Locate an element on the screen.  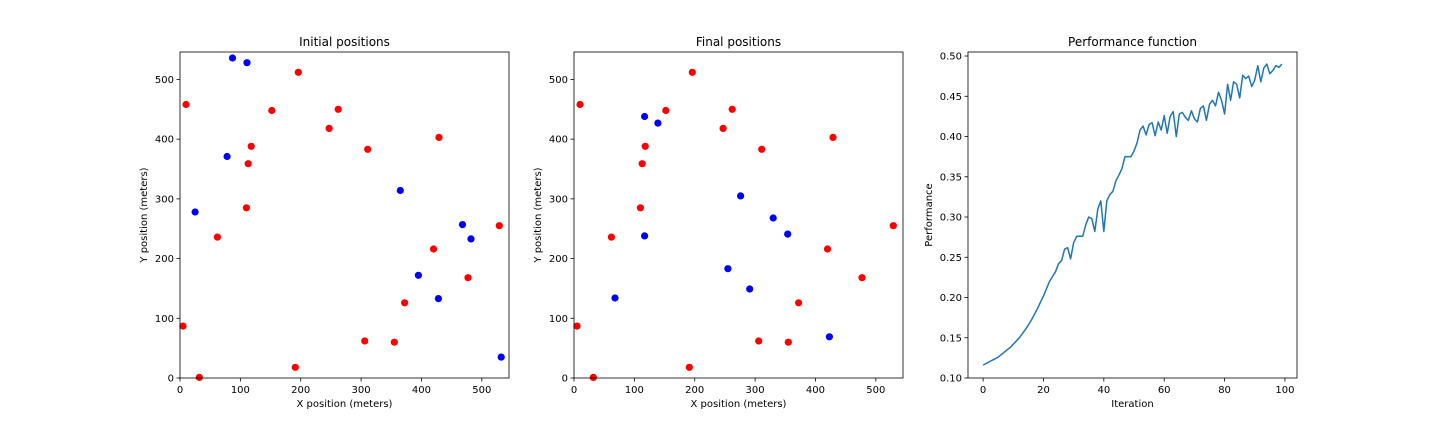
y-tick-label: 0.20 is located at coordinates (951, 298).